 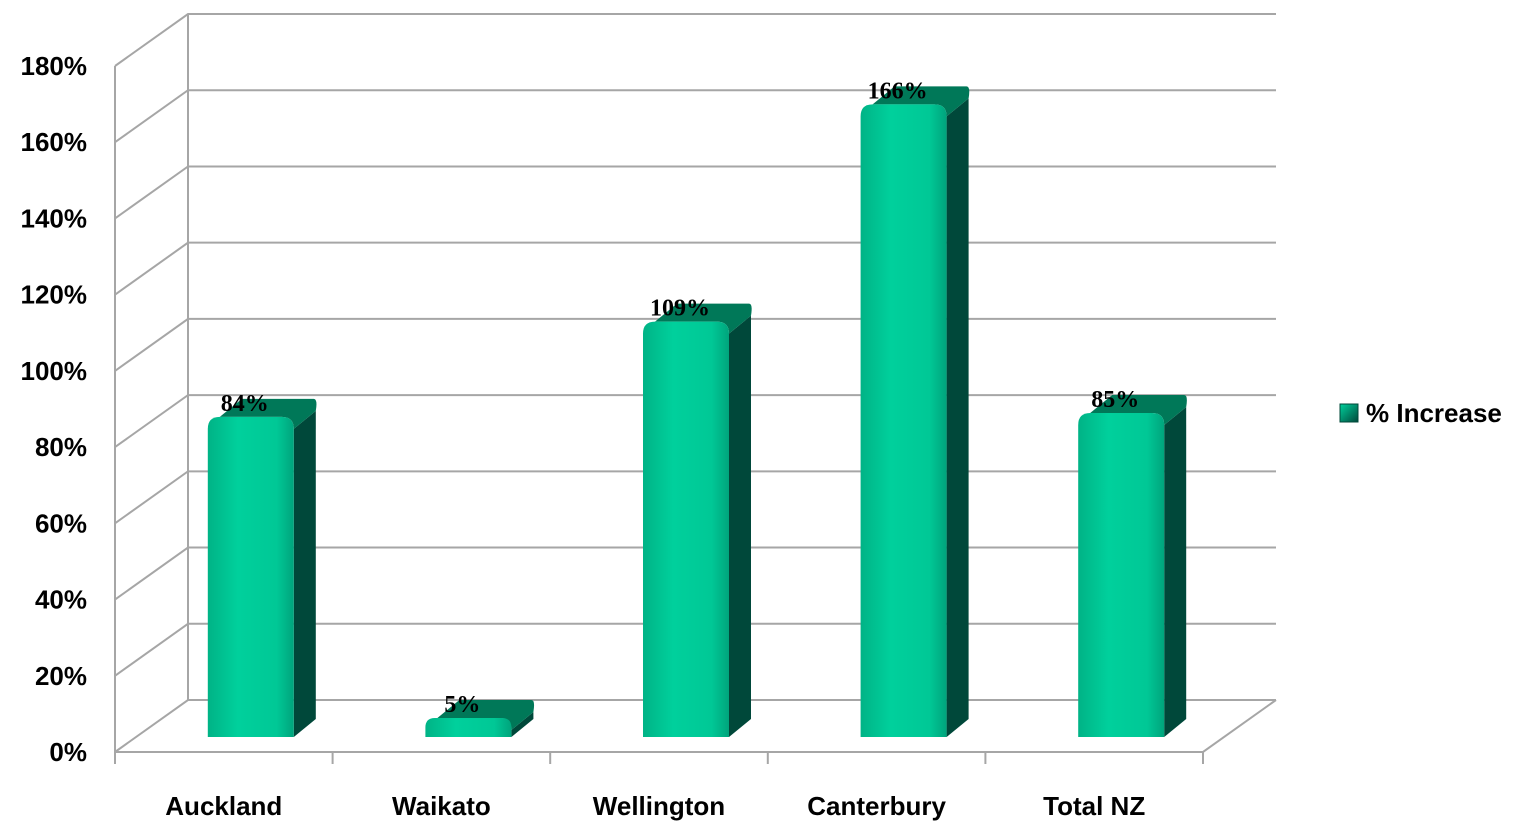 What do you see at coordinates (1115, 400) in the screenshot?
I see `data-label: 85%` at bounding box center [1115, 400].